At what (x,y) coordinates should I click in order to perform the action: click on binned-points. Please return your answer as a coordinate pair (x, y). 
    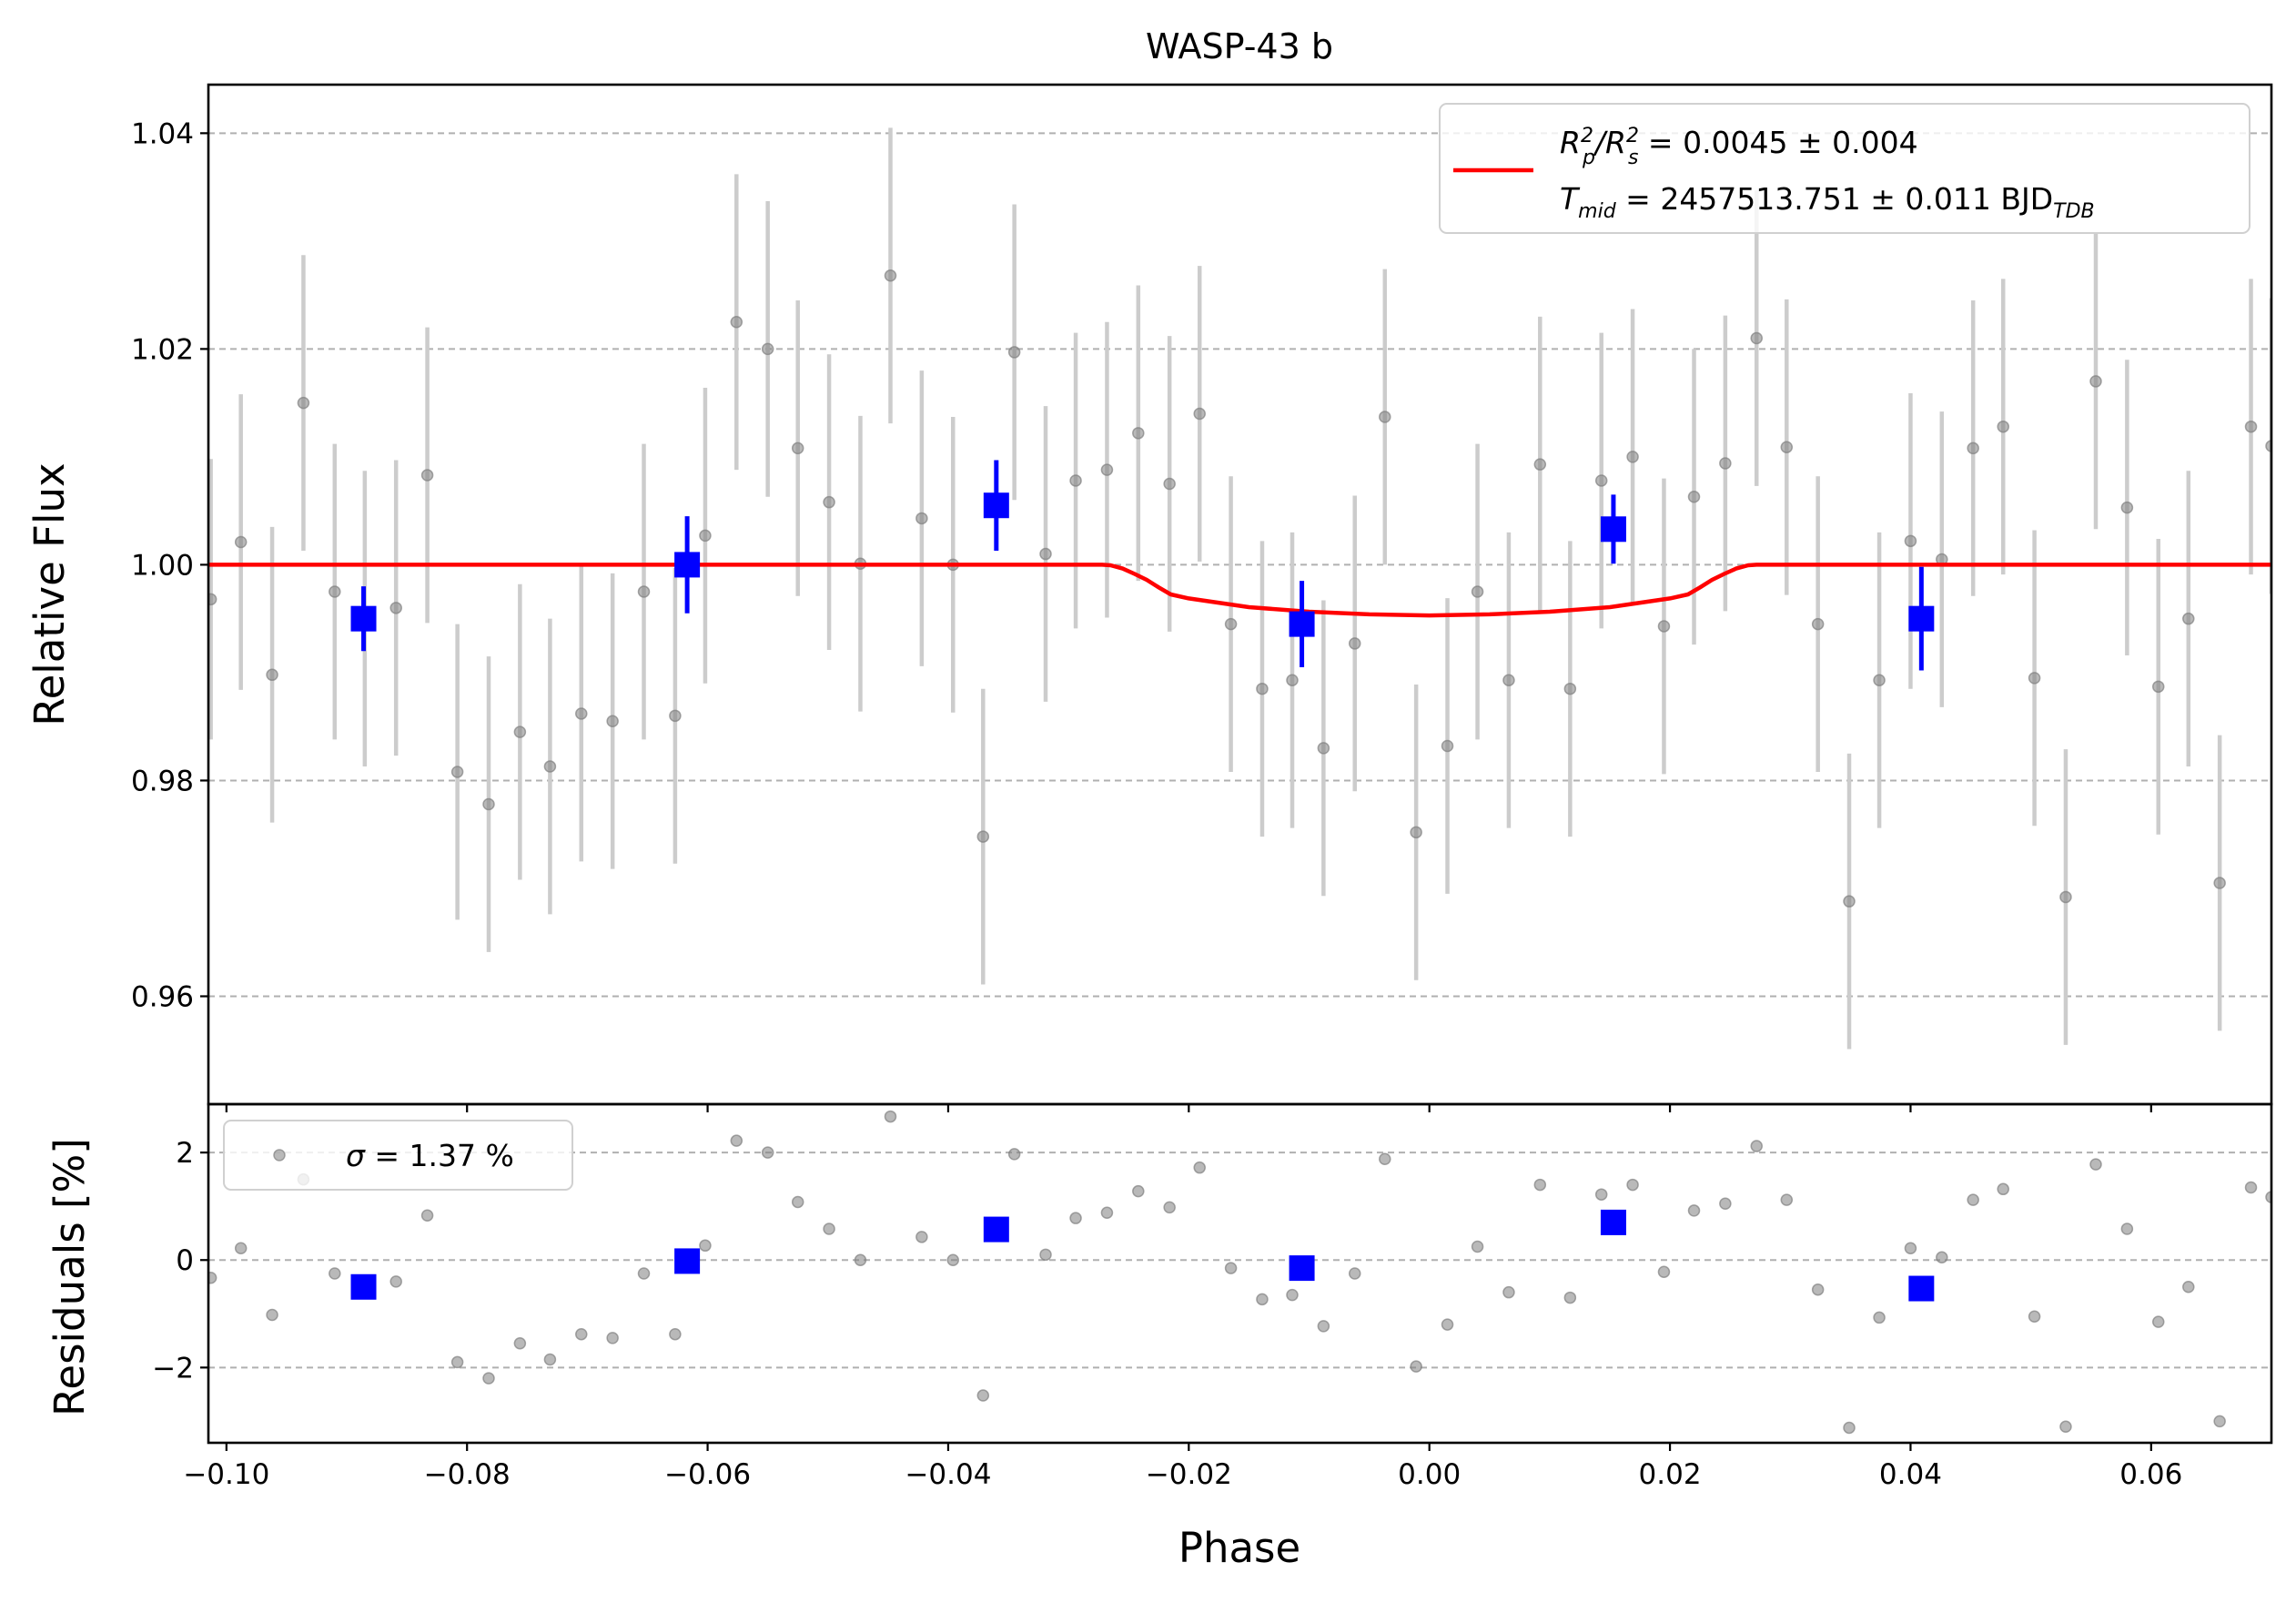
    Looking at the image, I should click on (1143, 565).